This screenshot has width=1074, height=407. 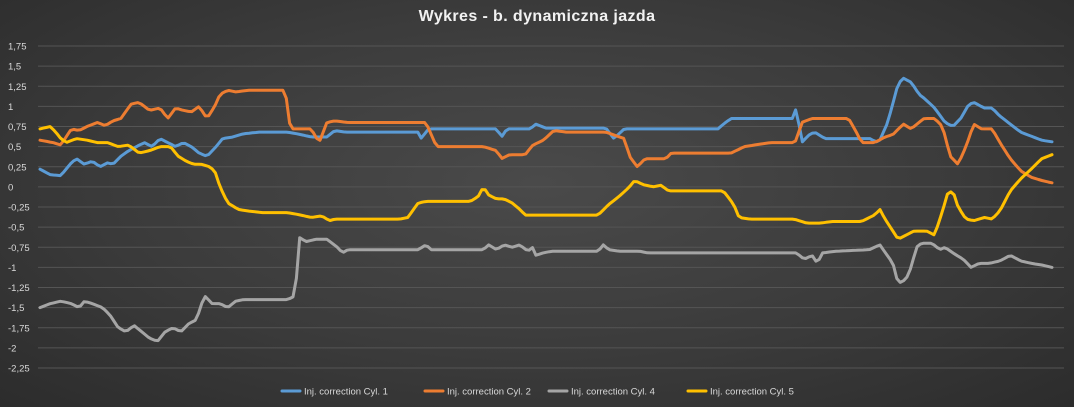 I want to click on y-tick-label: 1, so click(x=10, y=107).